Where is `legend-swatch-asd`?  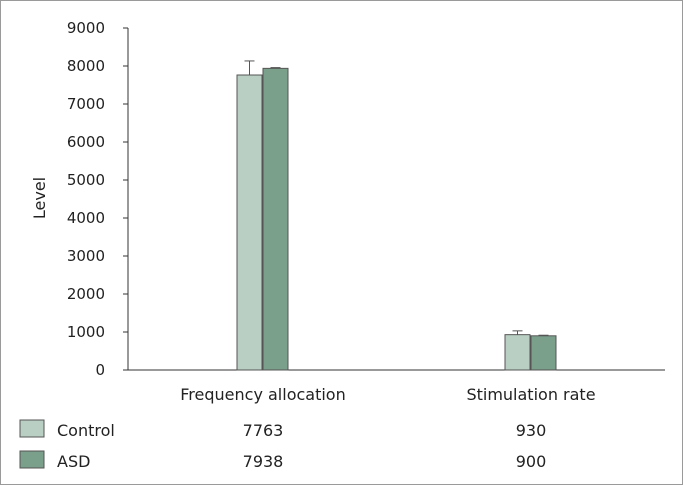 legend-swatch-asd is located at coordinates (32, 459).